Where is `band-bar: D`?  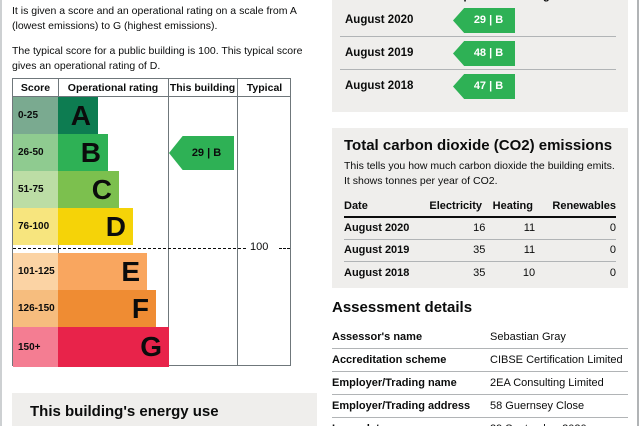 band-bar: D is located at coordinates (95, 226).